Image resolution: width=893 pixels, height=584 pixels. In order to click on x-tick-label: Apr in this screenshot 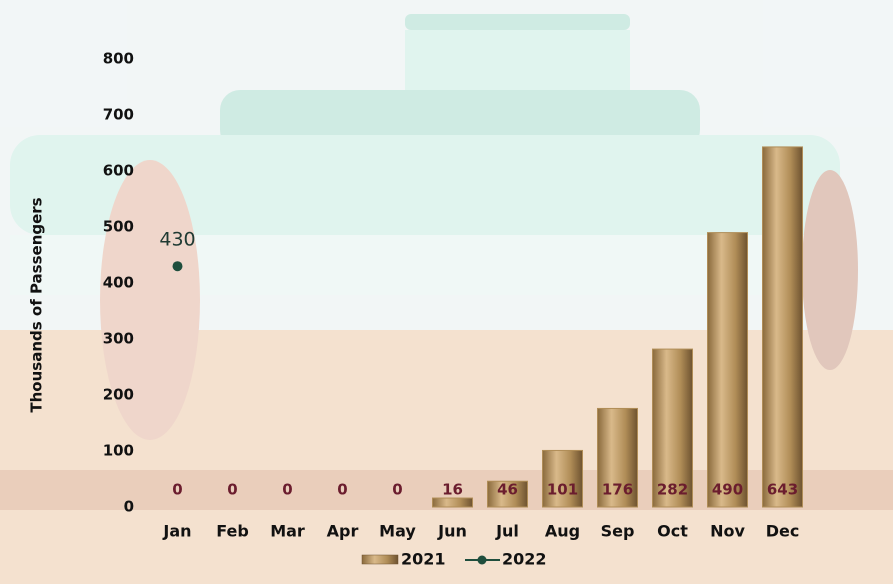, I will do `click(343, 531)`.